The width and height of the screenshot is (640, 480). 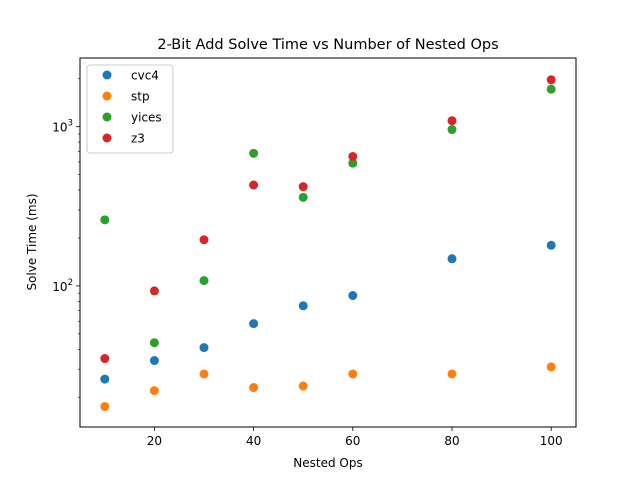 I want to click on legend: cvc4 stp yices z3, so click(x=130, y=109).